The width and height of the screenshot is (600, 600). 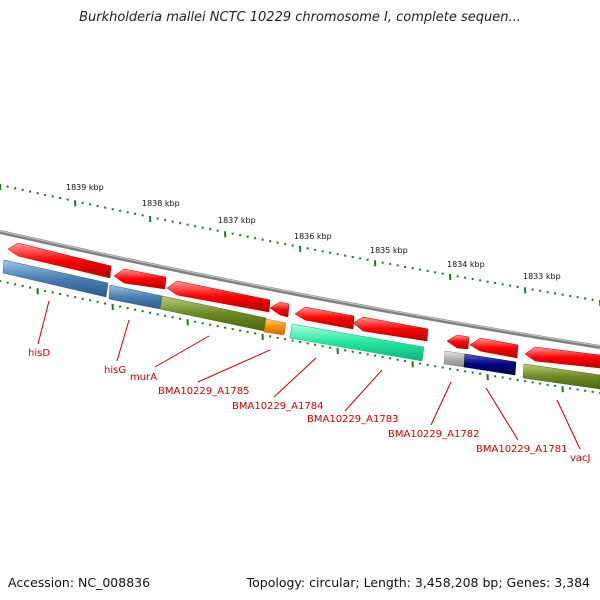 What do you see at coordinates (466, 264) in the screenshot?
I see `scale-label-1834: 1834 kbp` at bounding box center [466, 264].